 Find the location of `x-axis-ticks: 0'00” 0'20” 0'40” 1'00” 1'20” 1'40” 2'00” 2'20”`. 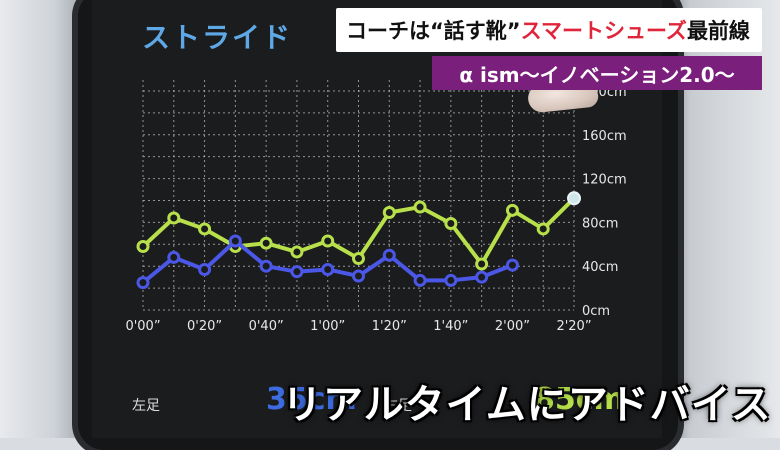

x-axis-ticks: 0'00” 0'20” 0'40” 1'00” 1'20” 1'40” 2'00” 2'20” is located at coordinates (358, 326).